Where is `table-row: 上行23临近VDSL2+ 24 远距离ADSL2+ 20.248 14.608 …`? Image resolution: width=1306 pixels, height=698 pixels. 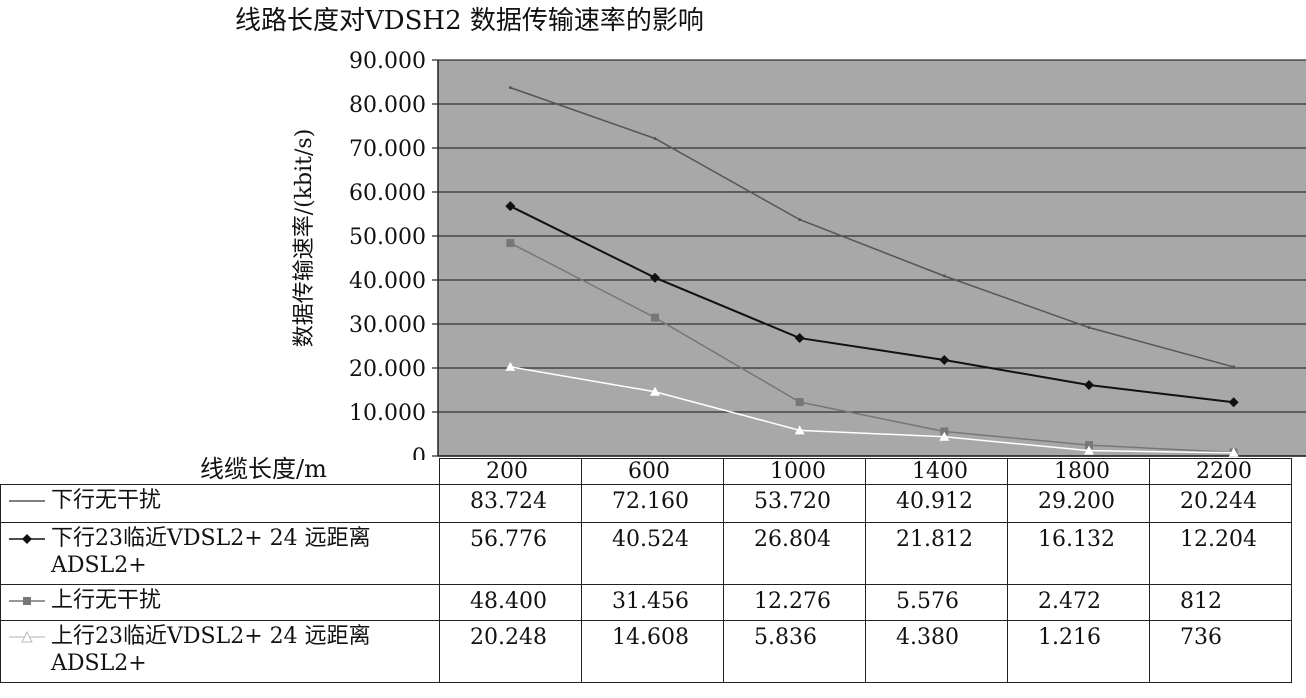 table-row: 上行23临近VDSL2+ 24 远距离ADSL2+ 20.248 14.608 … is located at coordinates (646, 651).